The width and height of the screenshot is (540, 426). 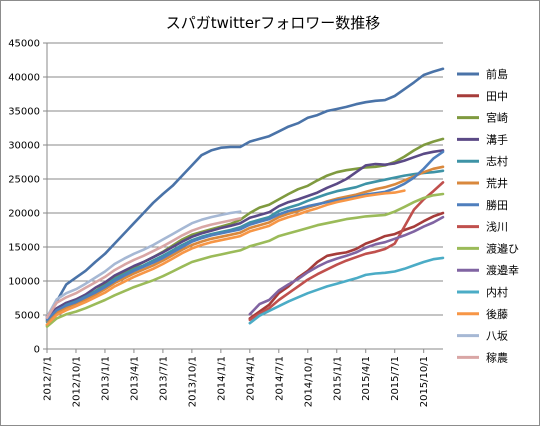 What do you see at coordinates (424, 381) in the screenshot?
I see `x-tick-label: 2015/10/1` at bounding box center [424, 381].